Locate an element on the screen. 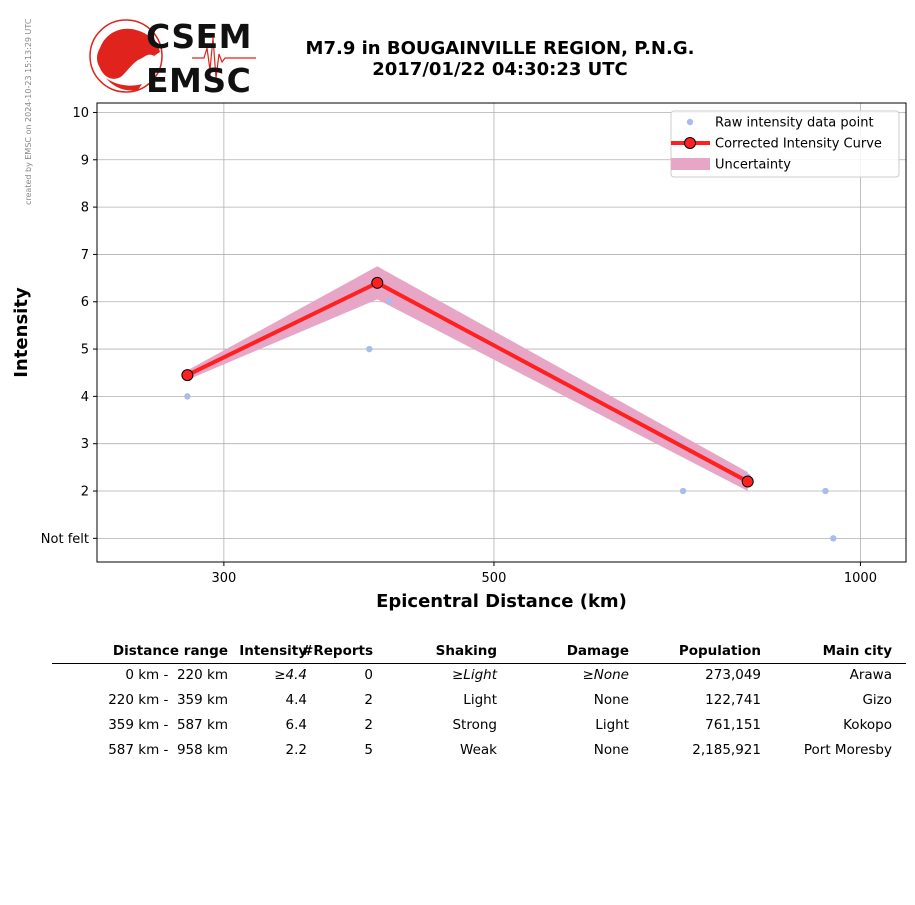 This screenshot has width=915, height=905. globe-logo-icon is located at coordinates (172, 56).